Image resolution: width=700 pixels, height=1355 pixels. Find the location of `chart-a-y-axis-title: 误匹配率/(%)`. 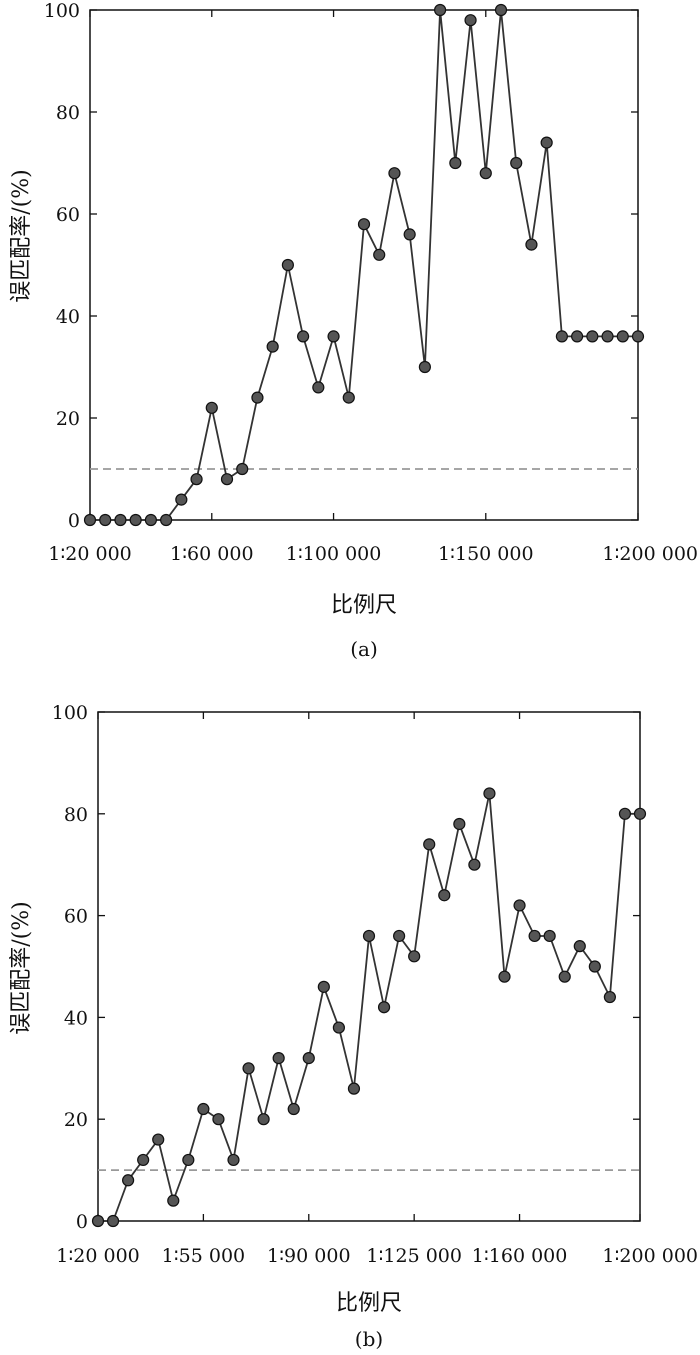

chart-a-y-axis-title: 误匹配率/(%) is located at coordinates (21, 235).